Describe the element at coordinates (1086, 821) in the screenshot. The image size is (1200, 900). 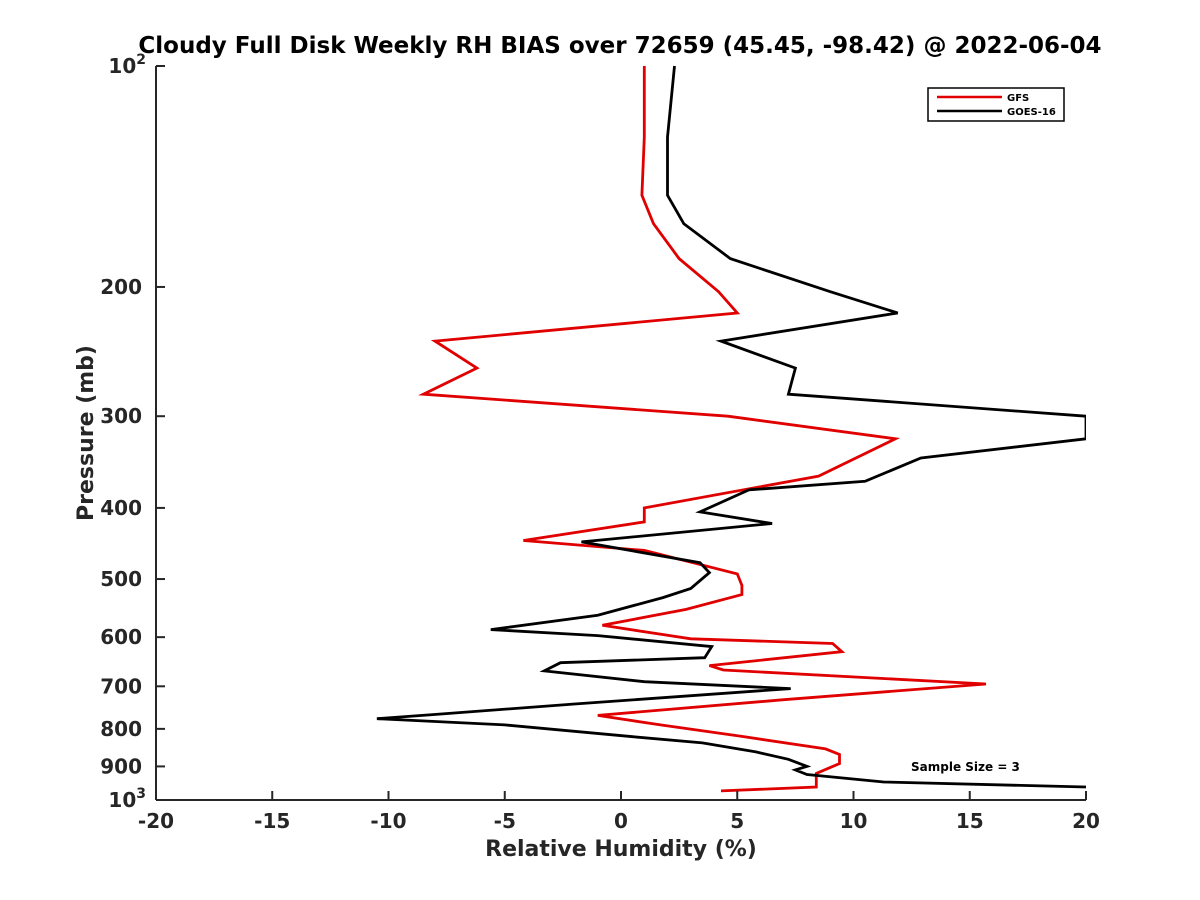
I see `x-tick-label: 20` at that location.